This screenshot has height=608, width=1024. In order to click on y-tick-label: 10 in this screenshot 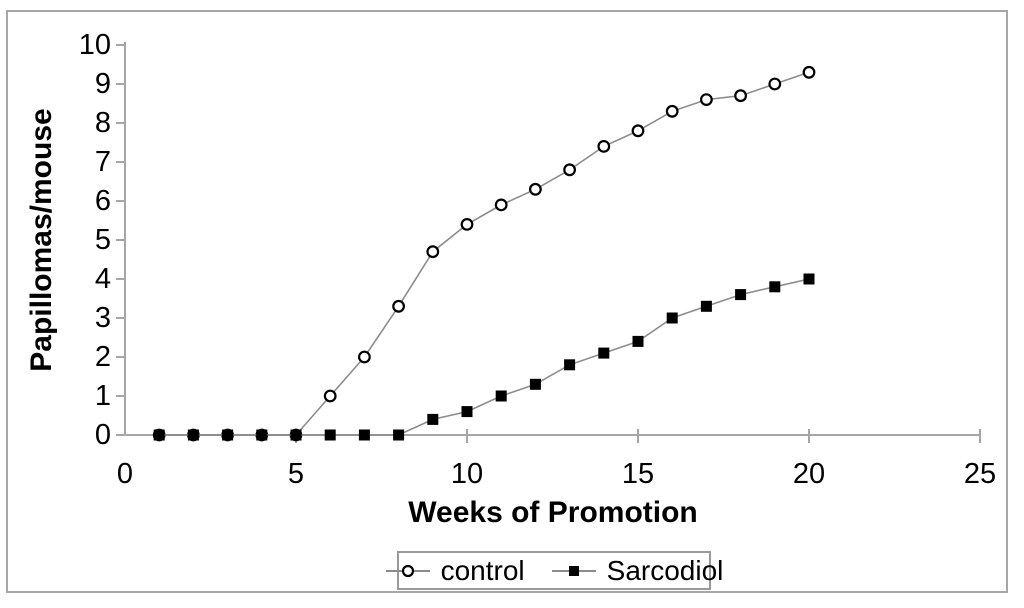, I will do `click(95, 45)`.